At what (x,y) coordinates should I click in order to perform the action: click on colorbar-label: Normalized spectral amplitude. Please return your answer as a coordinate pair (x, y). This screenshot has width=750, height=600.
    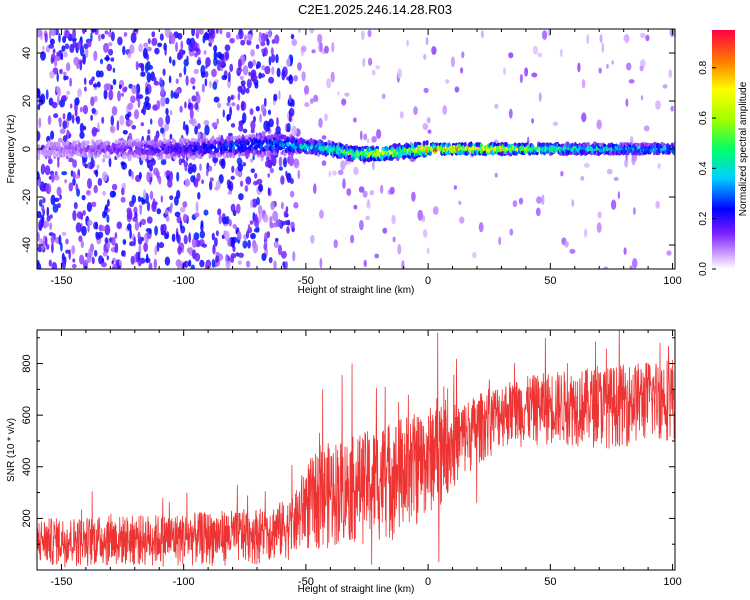
    Looking at the image, I should click on (743, 148).